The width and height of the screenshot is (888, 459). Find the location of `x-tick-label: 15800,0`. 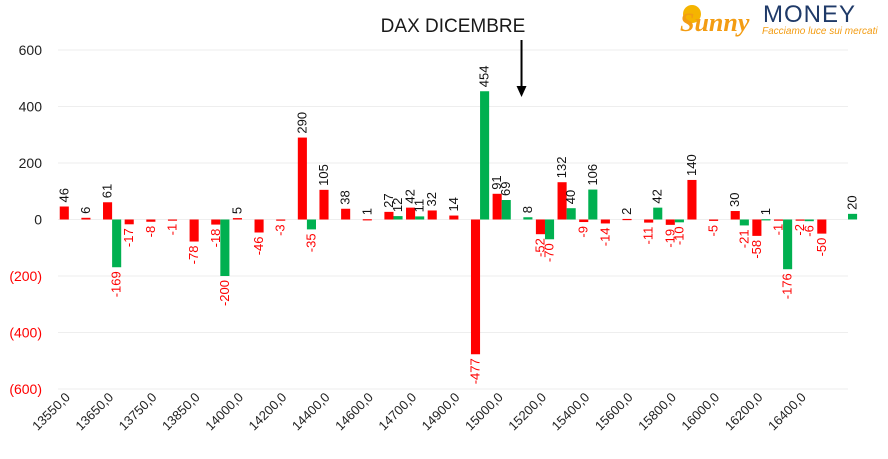

x-tick-label: 15800,0 is located at coordinates (657, 412).